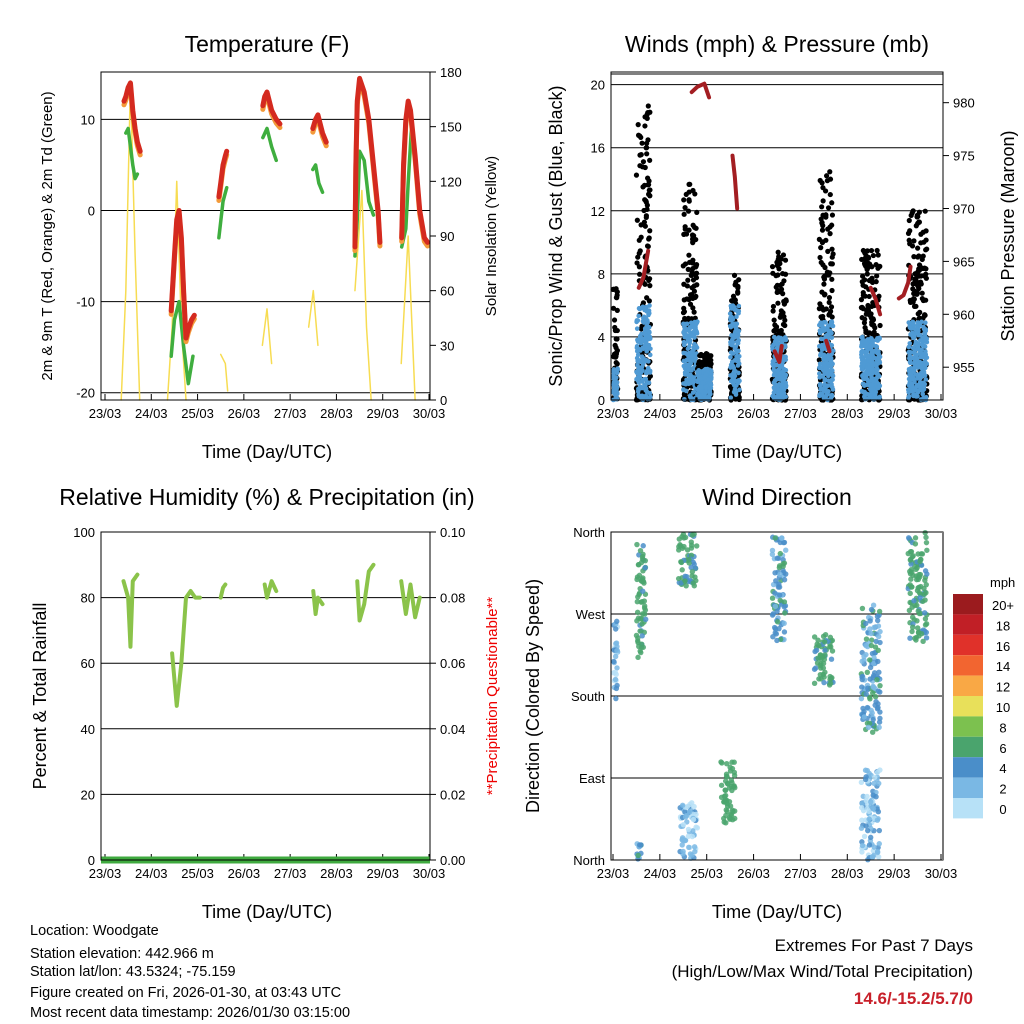  Describe the element at coordinates (800, 413) in the screenshot. I see `x-tick-label: 27/03` at that location.